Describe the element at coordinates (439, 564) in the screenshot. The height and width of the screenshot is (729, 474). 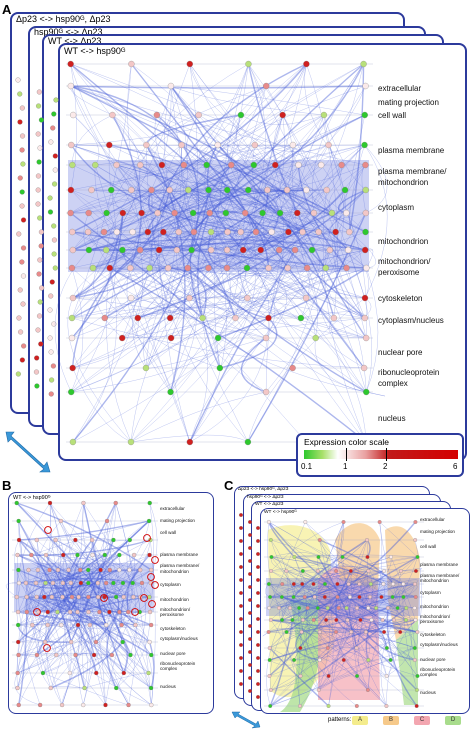
I see `panel-c-location-3: plasma membrane` at that location.